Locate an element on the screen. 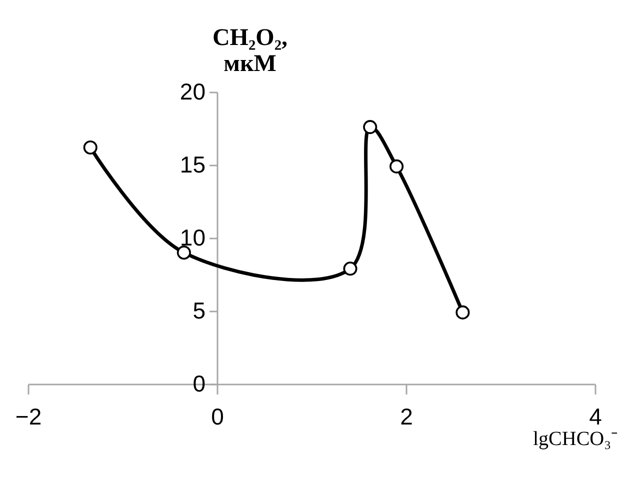 The width and height of the screenshot is (638, 481). x-tick-label: −2 is located at coordinates (28, 417).